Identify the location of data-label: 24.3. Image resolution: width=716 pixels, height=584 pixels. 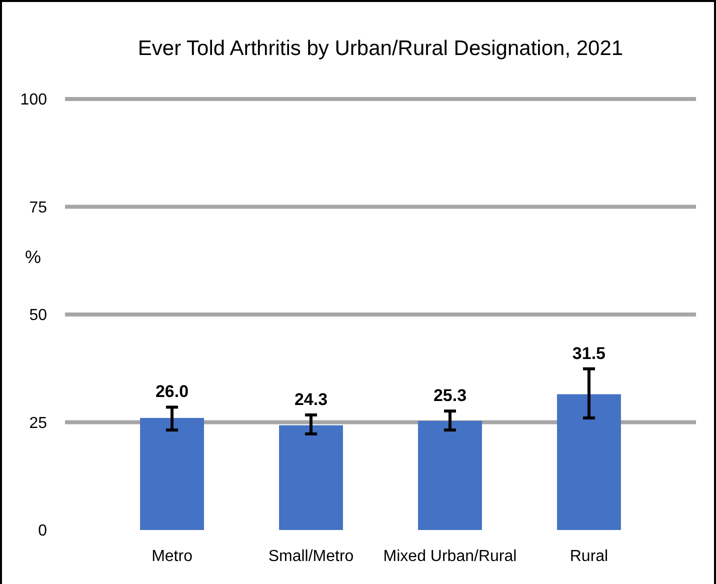
(311, 399).